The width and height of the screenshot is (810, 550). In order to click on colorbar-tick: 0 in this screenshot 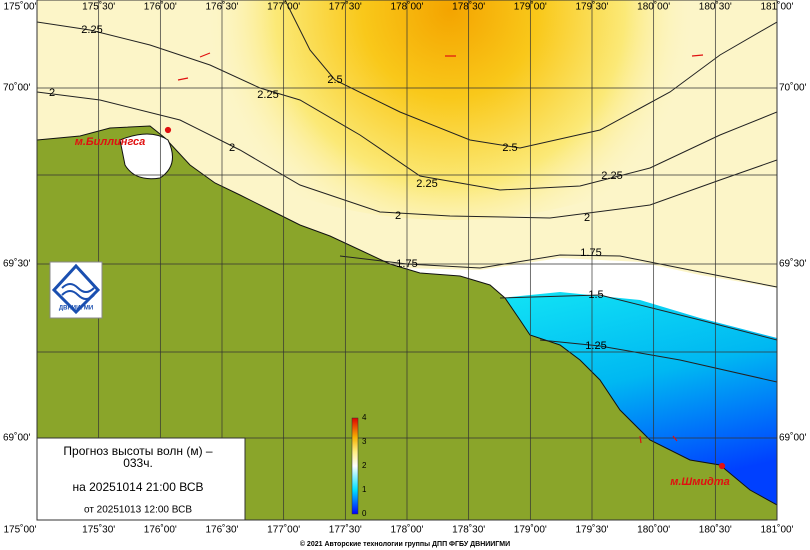, I will do `click(364, 513)`.